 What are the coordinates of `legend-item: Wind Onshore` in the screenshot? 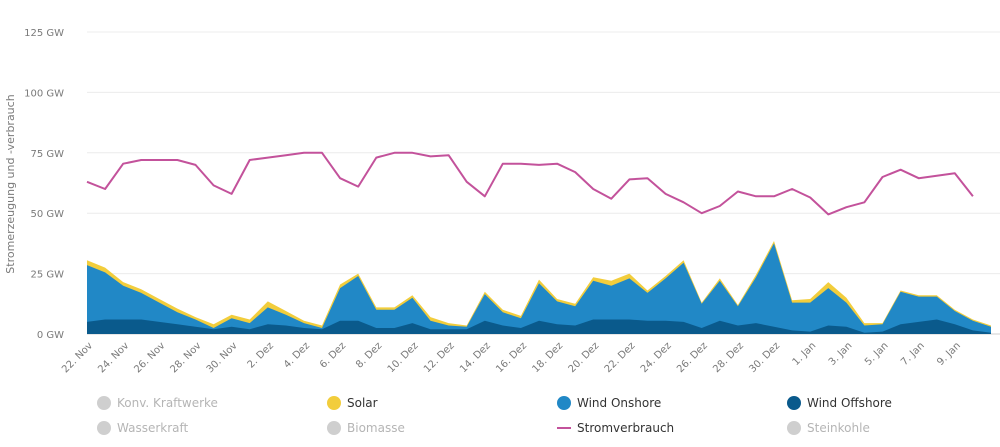 It's located at (609, 403).